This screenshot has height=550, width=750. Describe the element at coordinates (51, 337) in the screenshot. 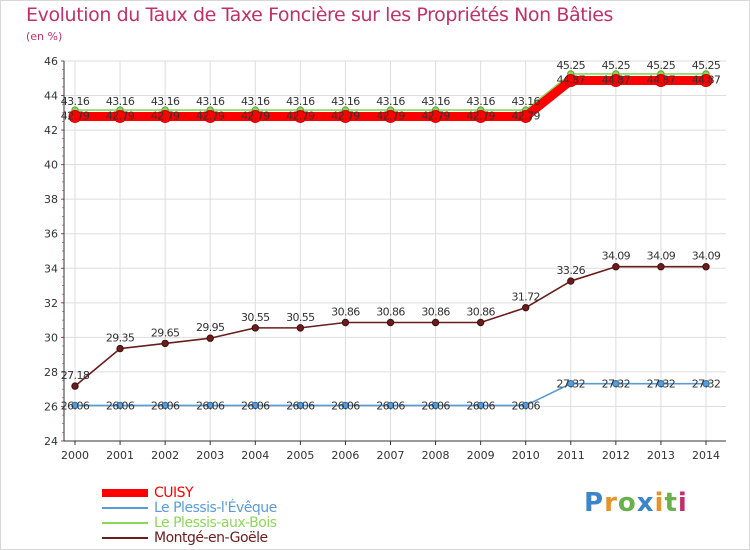

I see `y-tick-label: 30` at that location.